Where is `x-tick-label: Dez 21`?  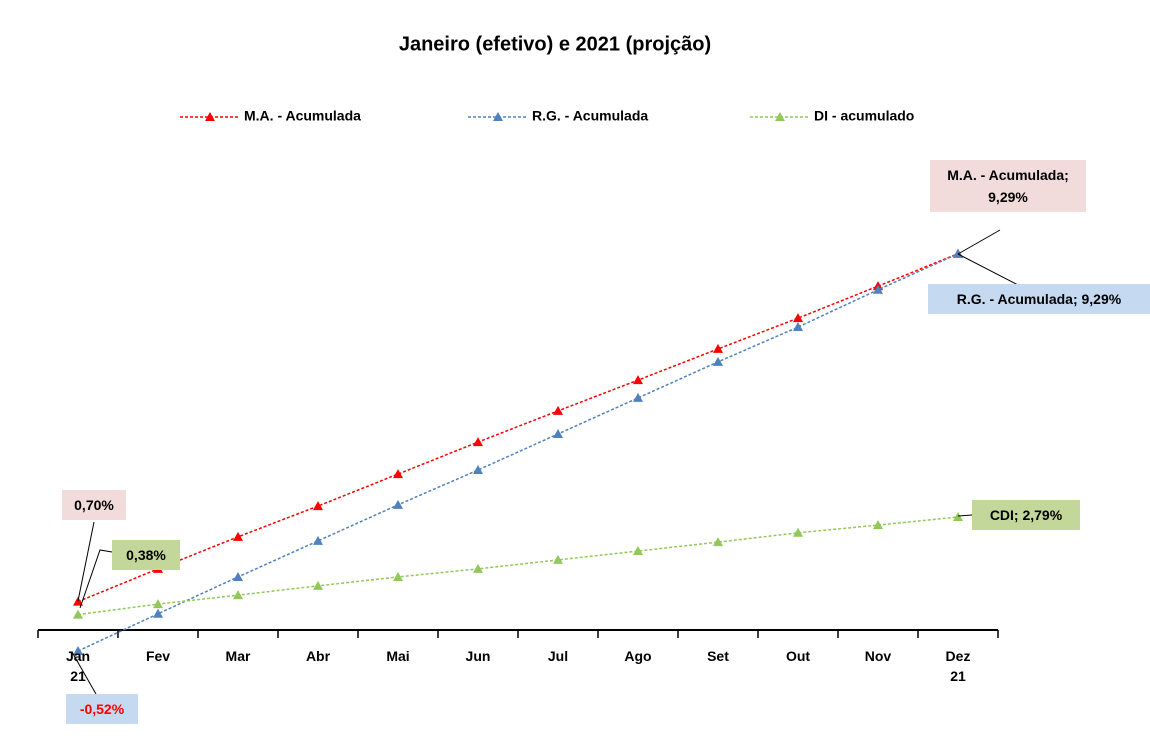 x-tick-label: Dez 21 is located at coordinates (958, 666).